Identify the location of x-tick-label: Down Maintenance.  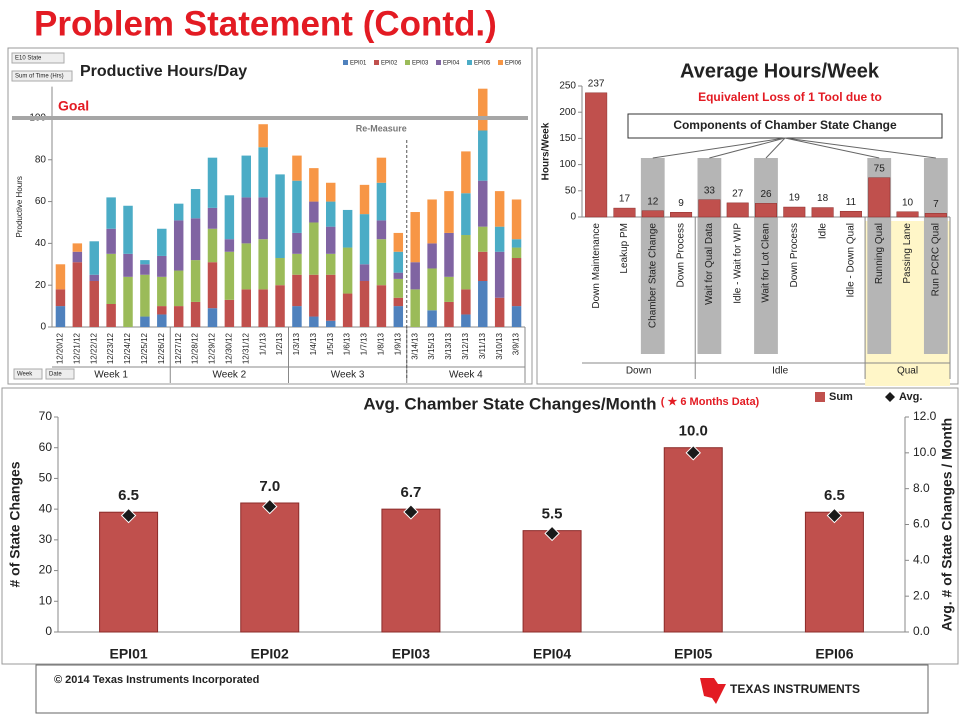
(596, 266).